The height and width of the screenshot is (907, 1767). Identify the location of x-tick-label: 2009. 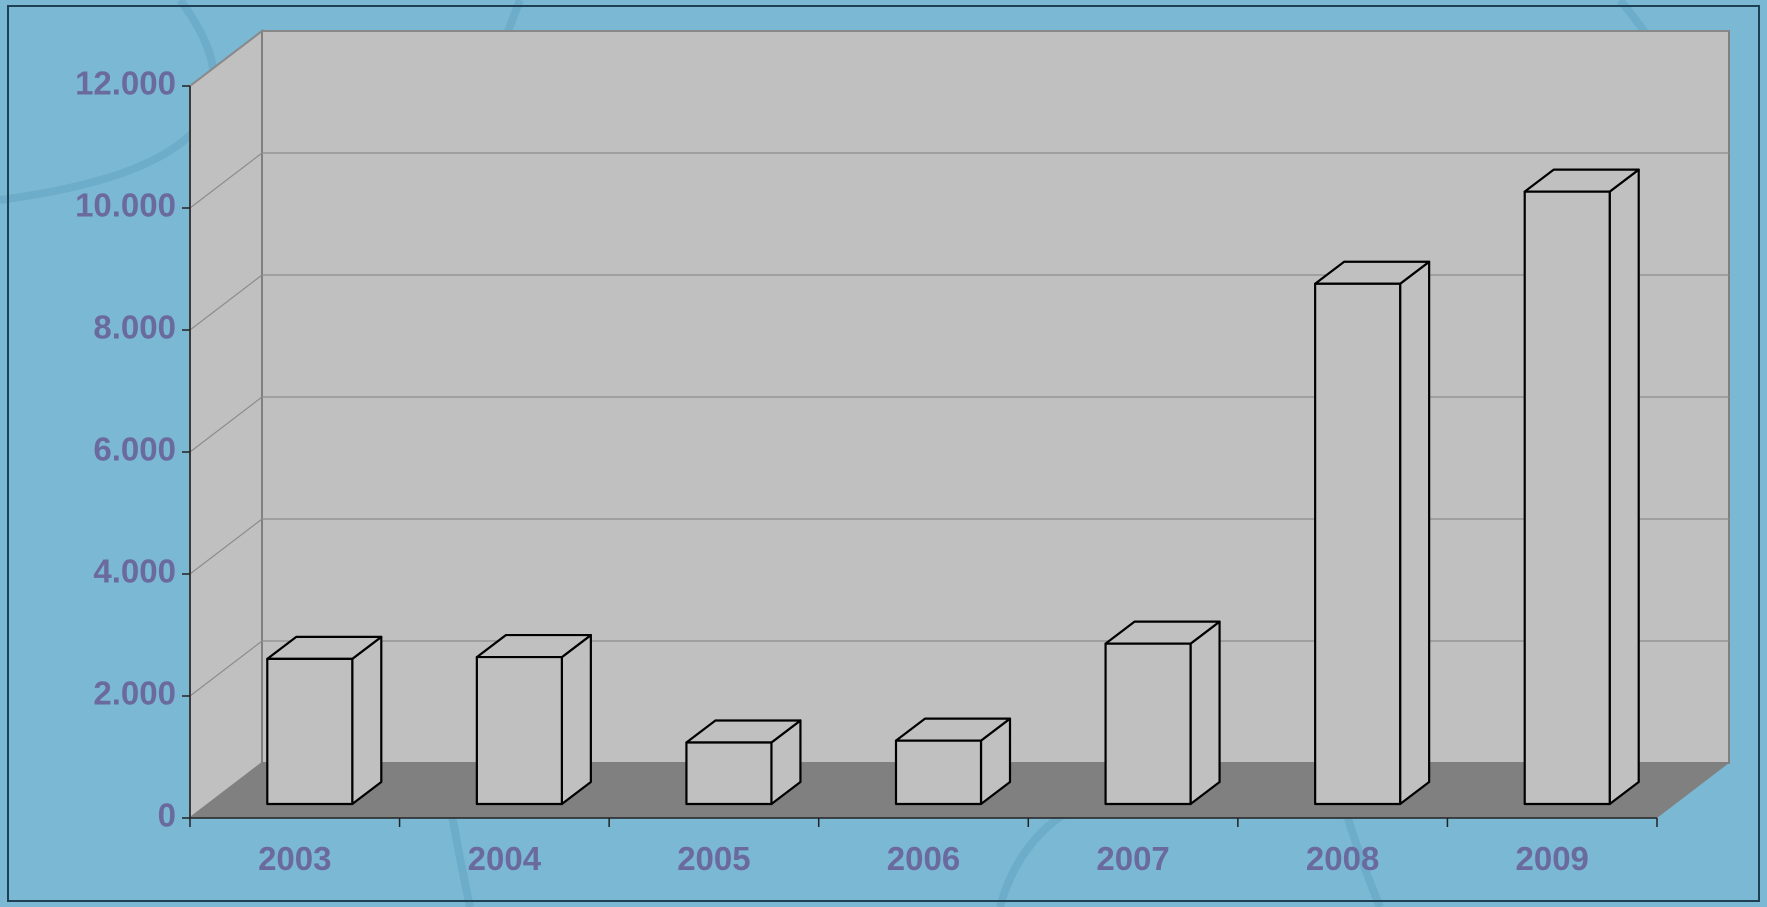
(1552, 858).